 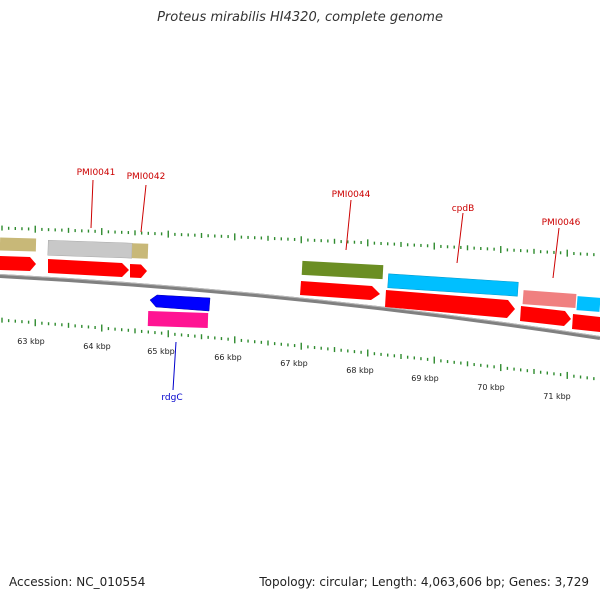 What do you see at coordinates (342, 270) in the screenshot?
I see `gene-bar-pmi0044` at bounding box center [342, 270].